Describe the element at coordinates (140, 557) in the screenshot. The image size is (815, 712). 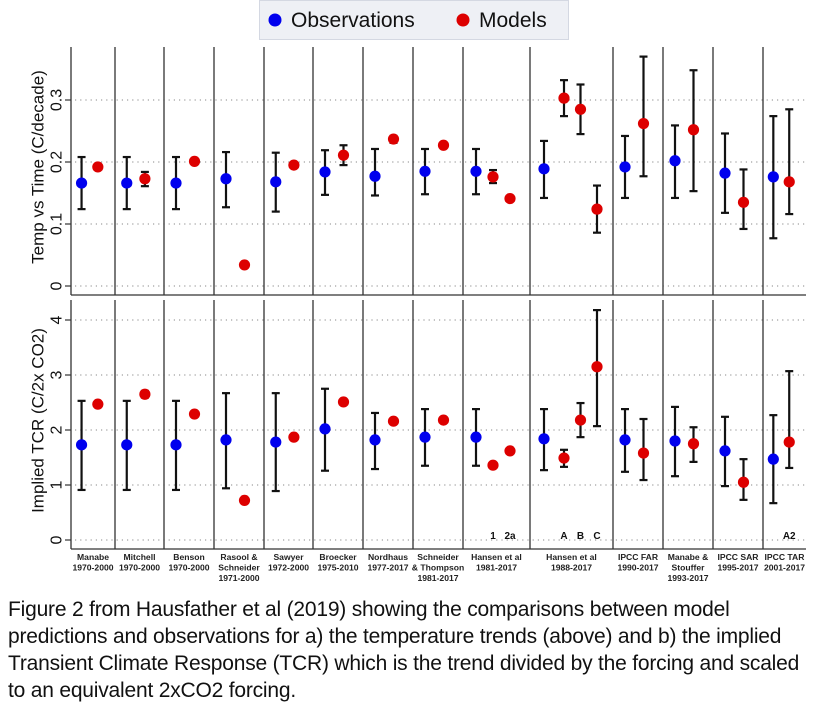
I see `group-label: Mitchell` at that location.